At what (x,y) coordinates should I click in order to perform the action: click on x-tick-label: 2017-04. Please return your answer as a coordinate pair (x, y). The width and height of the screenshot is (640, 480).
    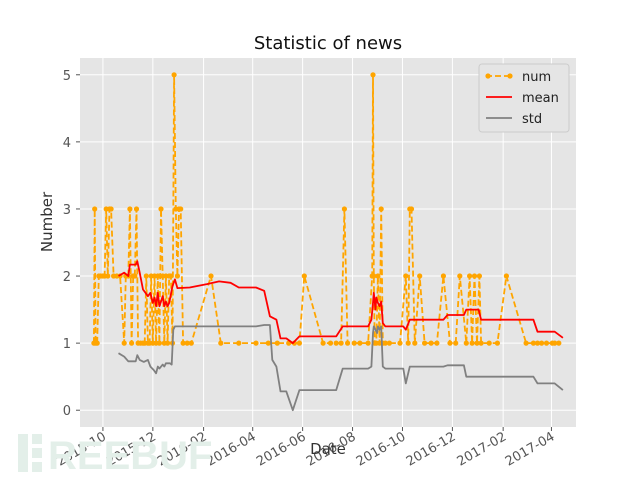
    Looking at the image, I should click on (530, 449).